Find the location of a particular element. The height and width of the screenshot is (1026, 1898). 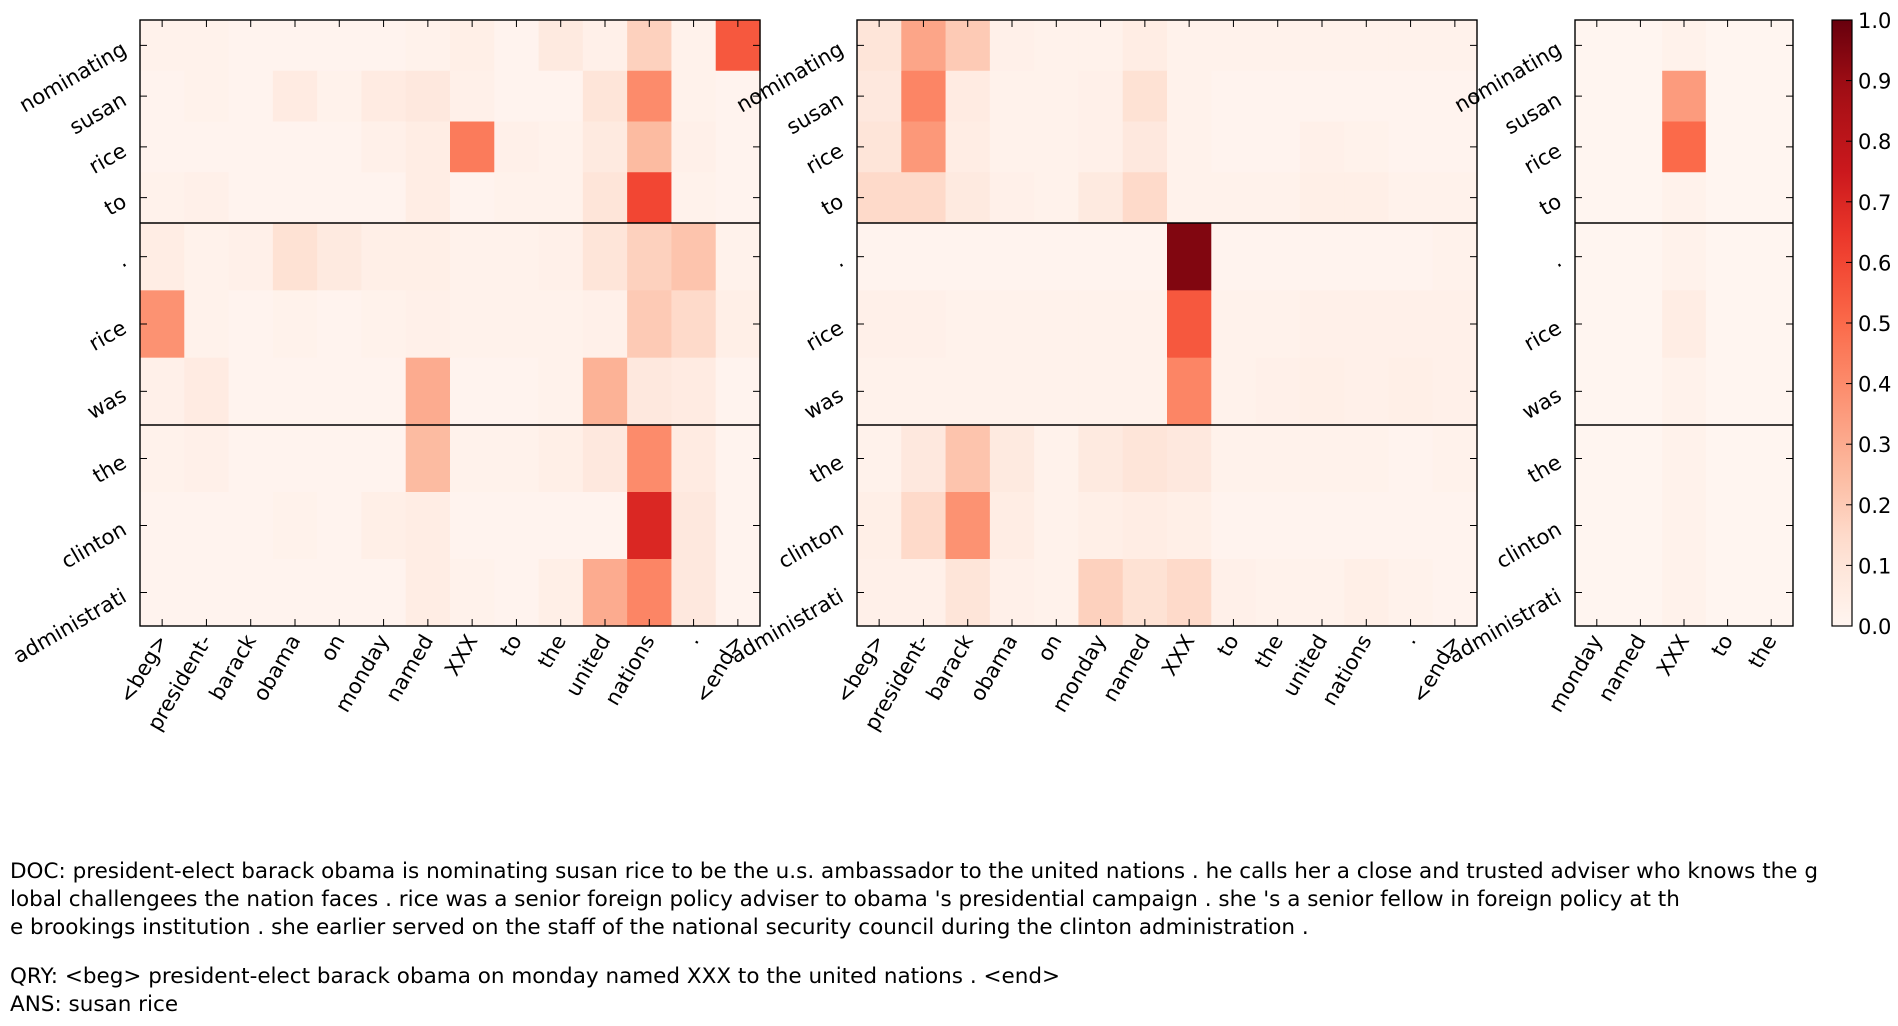

answer-line: ANS: susan rice is located at coordinates (94, 1004).